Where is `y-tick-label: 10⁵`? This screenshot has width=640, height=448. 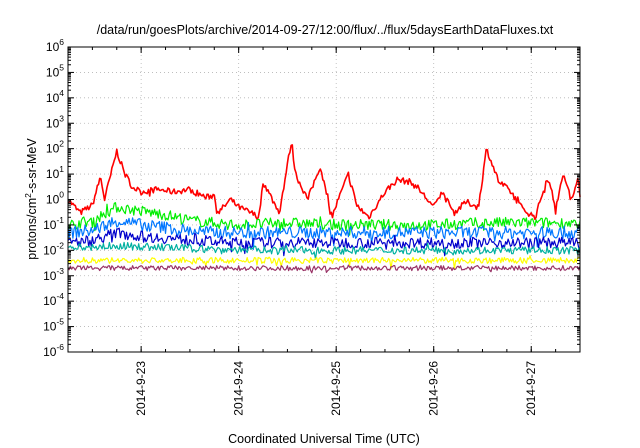
y-tick-label: 10⁵ is located at coordinates (55, 70).